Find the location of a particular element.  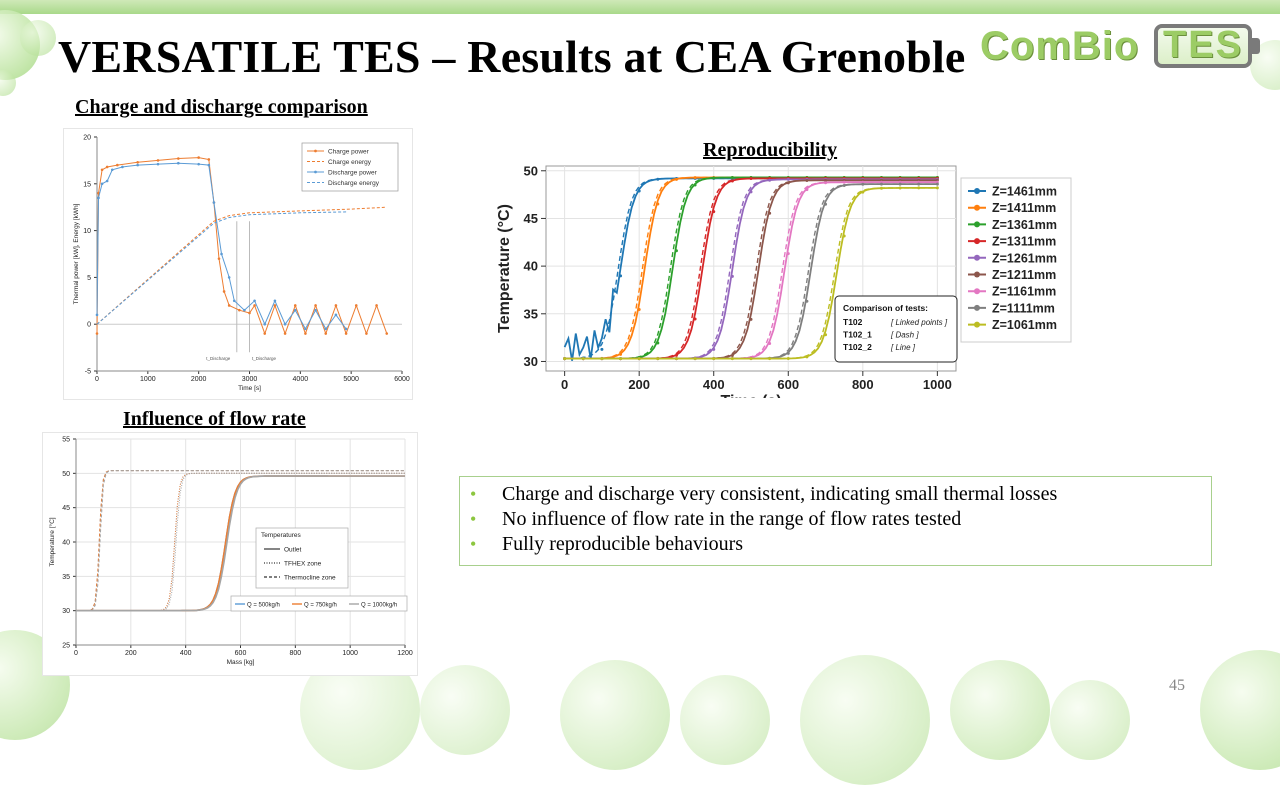

series-dash-z=1261mm is located at coordinates (751, 269).